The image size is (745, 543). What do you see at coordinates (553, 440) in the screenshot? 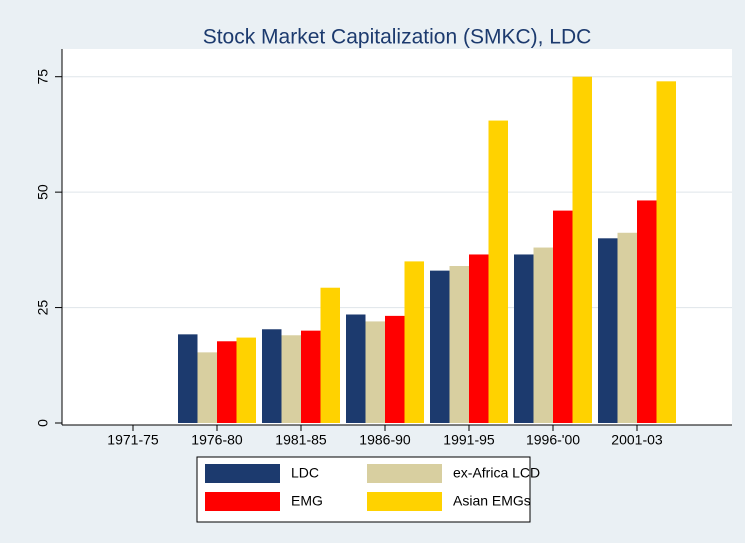
I see `x-tick-label: 1996-'00` at bounding box center [553, 440].